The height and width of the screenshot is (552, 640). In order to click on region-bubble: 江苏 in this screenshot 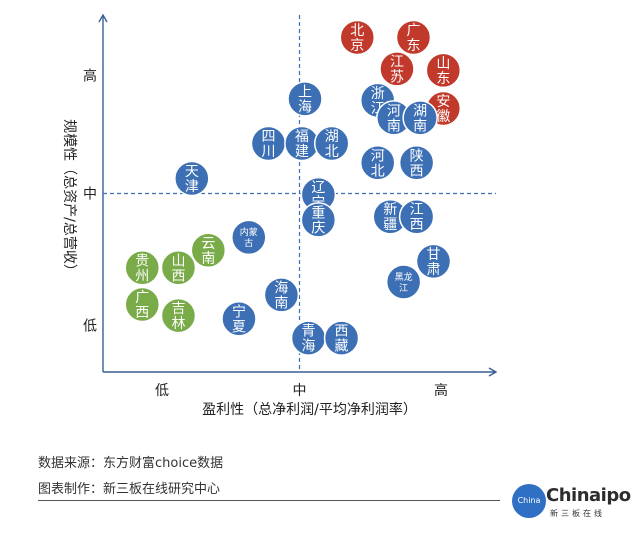, I will do `click(397, 69)`.